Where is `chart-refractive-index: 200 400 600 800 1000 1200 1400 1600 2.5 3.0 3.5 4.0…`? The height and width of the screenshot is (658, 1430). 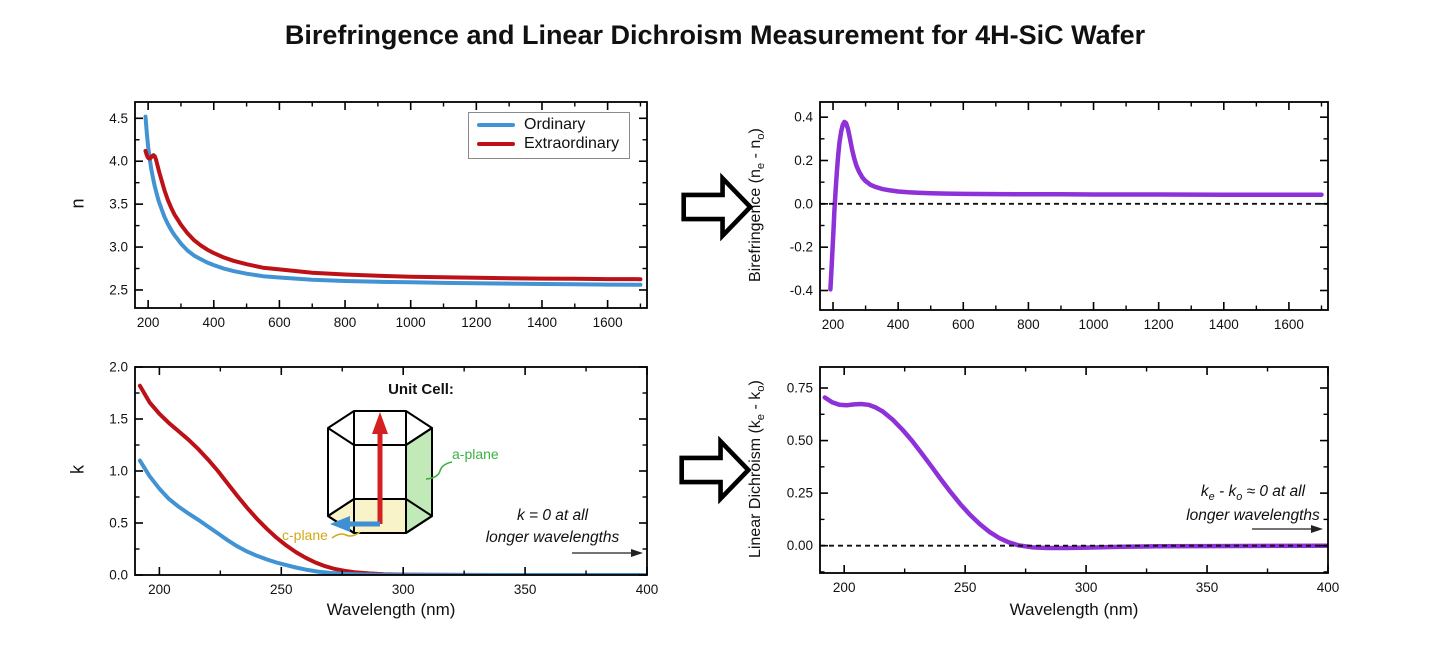
chart-refractive-index: 200 400 600 800 1000 1200 1400 1600 2.5 3.0 3.5 4.0… is located at coordinates (378, 215).